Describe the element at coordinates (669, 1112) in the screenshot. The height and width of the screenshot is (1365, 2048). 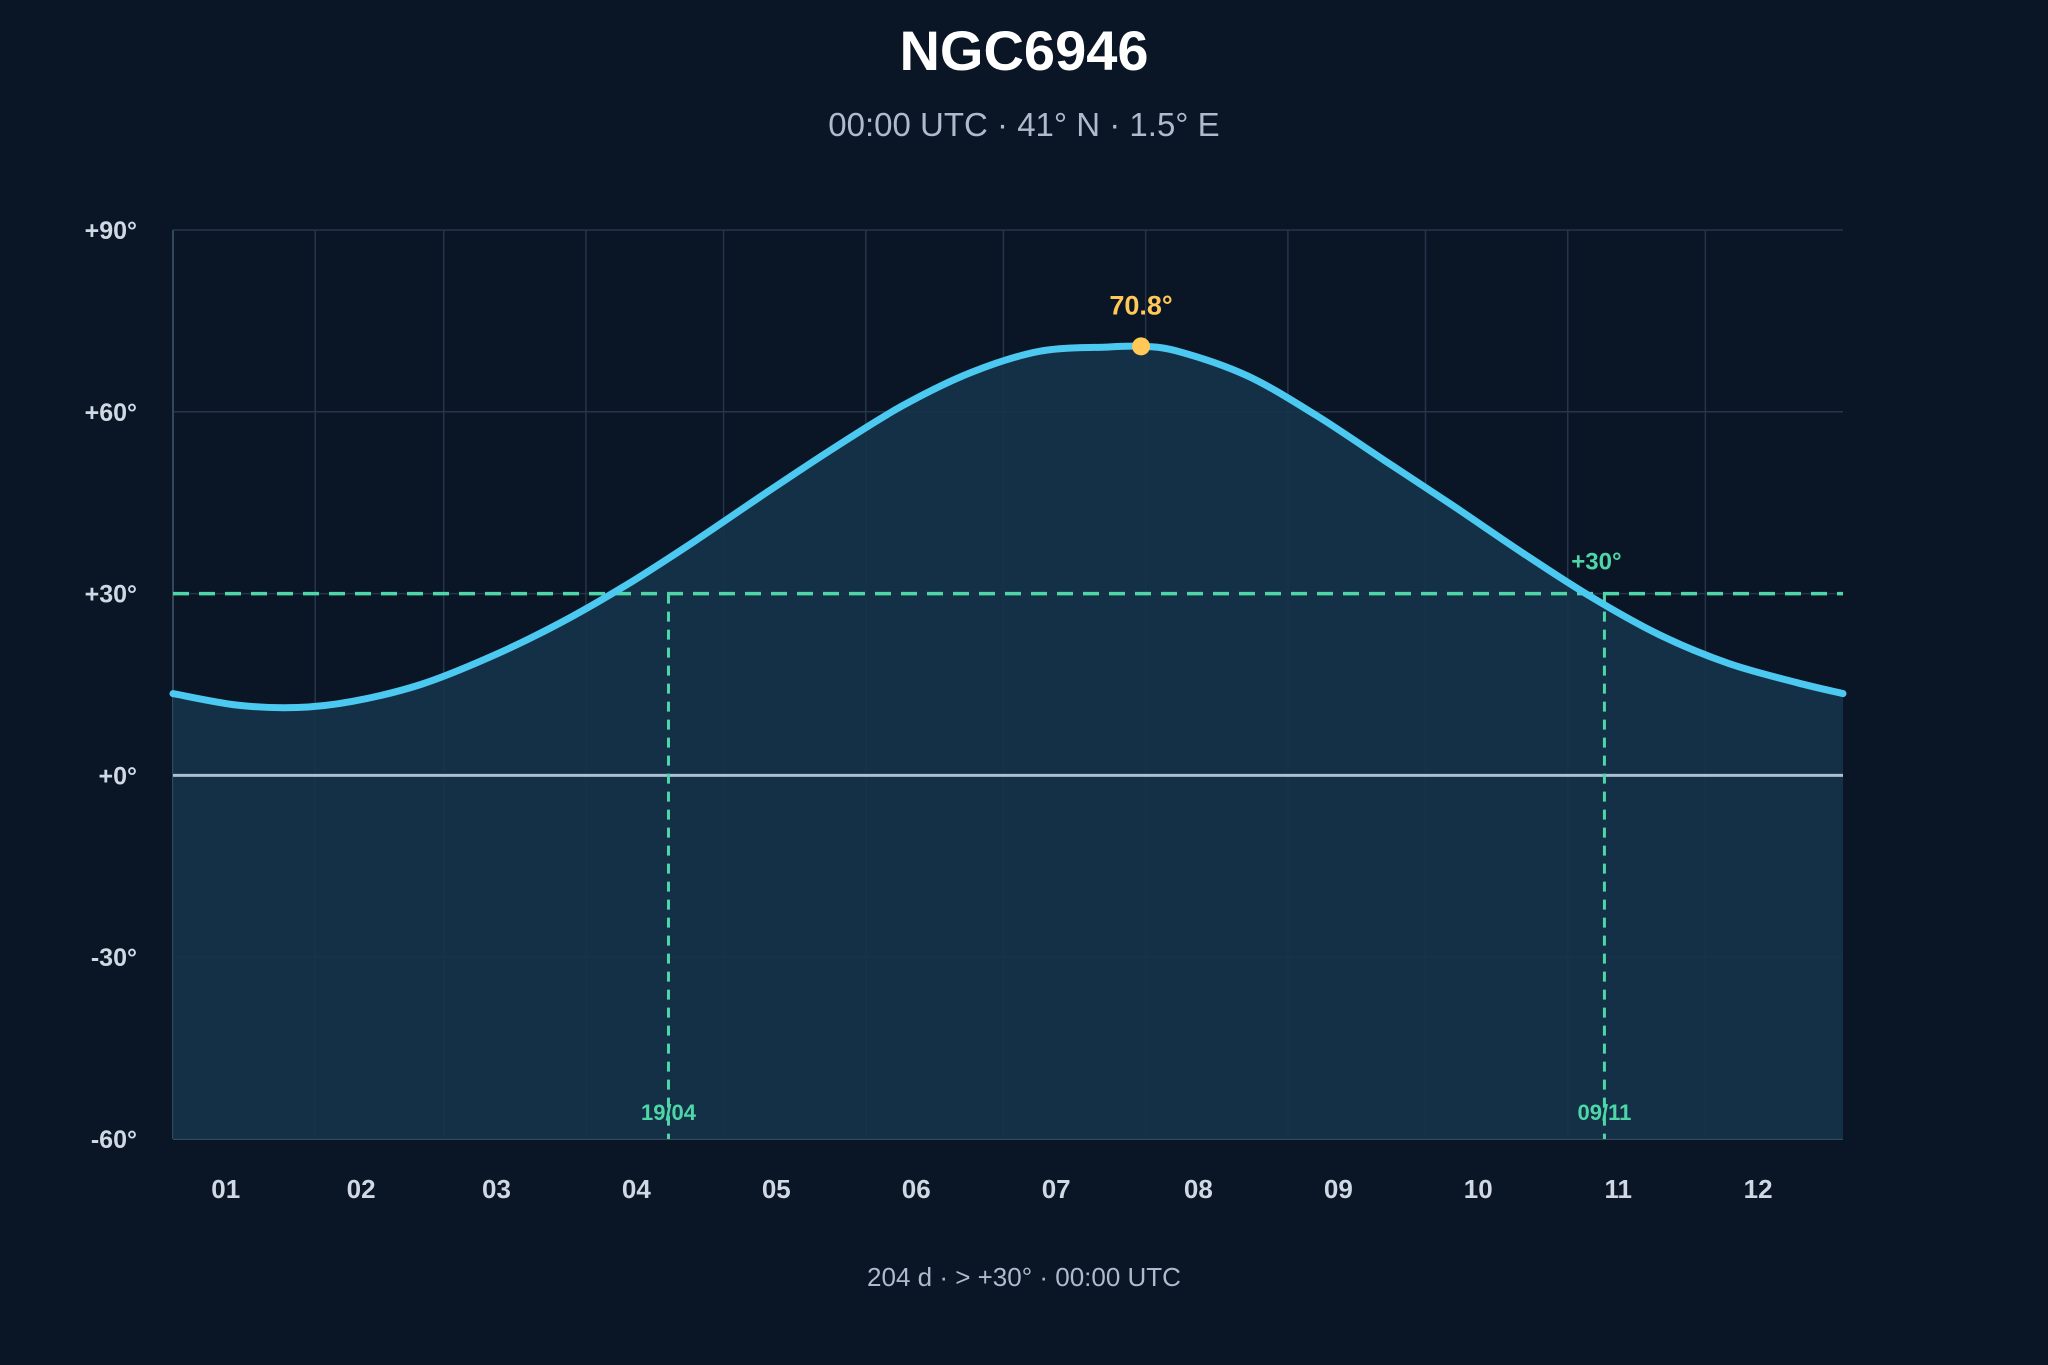
I see `crossing-date-label: 19/04` at that location.